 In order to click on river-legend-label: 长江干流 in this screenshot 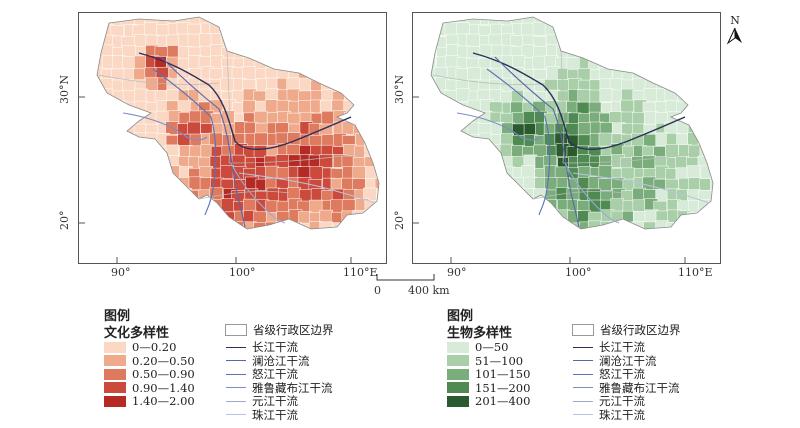, I will do `click(275, 347)`.